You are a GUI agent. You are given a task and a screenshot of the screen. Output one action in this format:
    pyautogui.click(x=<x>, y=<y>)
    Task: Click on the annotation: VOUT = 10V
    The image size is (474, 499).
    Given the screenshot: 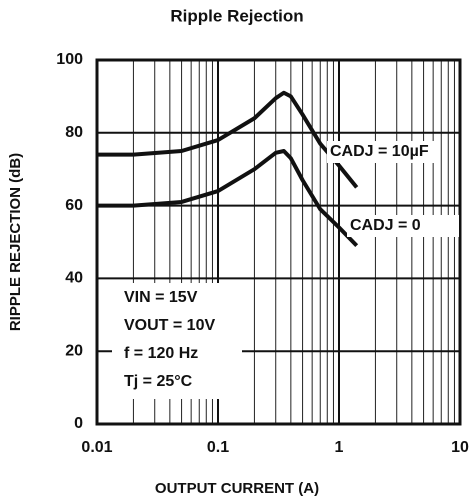 What is the action you would take?
    pyautogui.click(x=169, y=325)
    